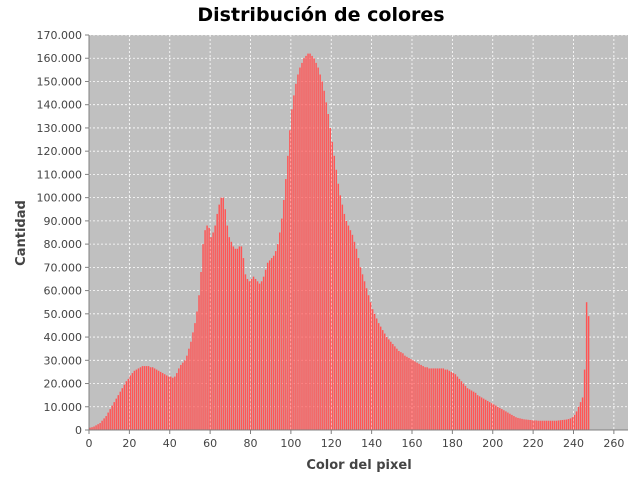 This screenshot has width=640, height=480. What do you see at coordinates (63, 291) in the screenshot?
I see `y-tick-label: 60.000` at bounding box center [63, 291].